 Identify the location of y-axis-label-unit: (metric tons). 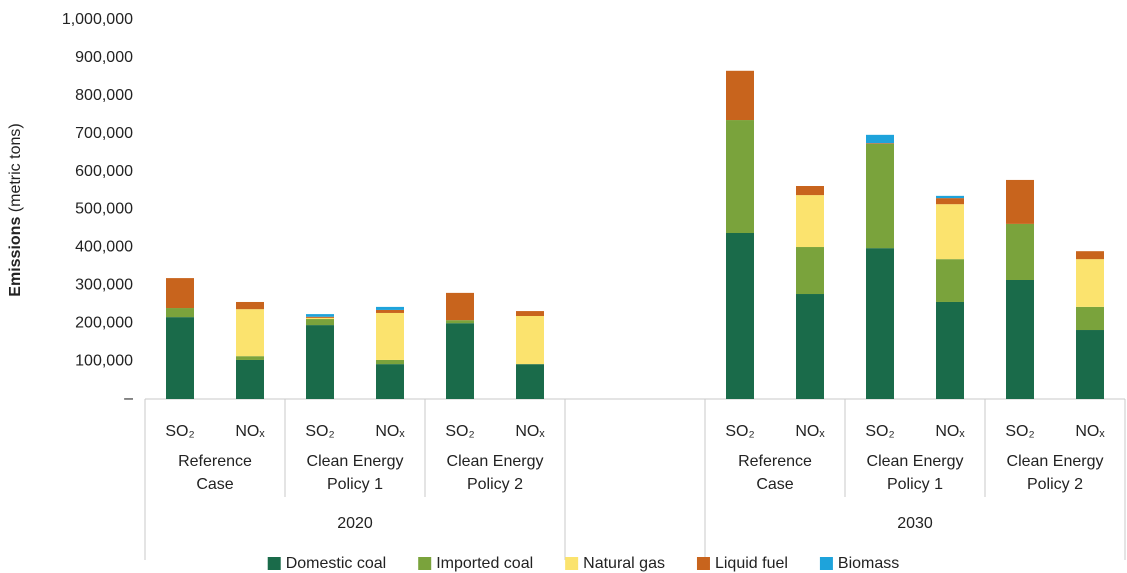
(15, 167).